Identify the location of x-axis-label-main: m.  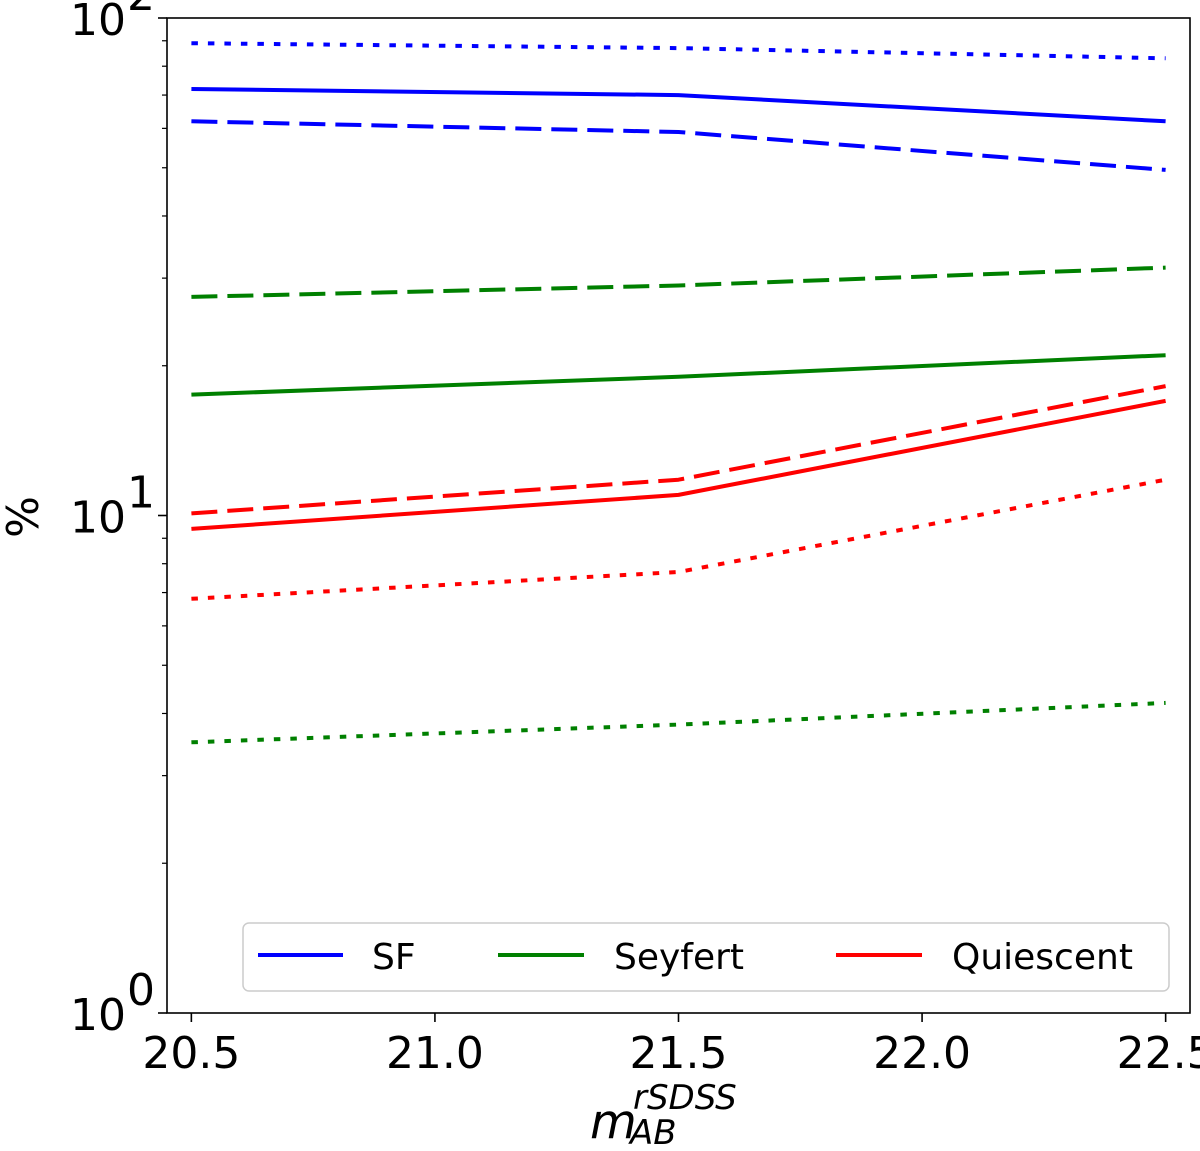
(613, 1122).